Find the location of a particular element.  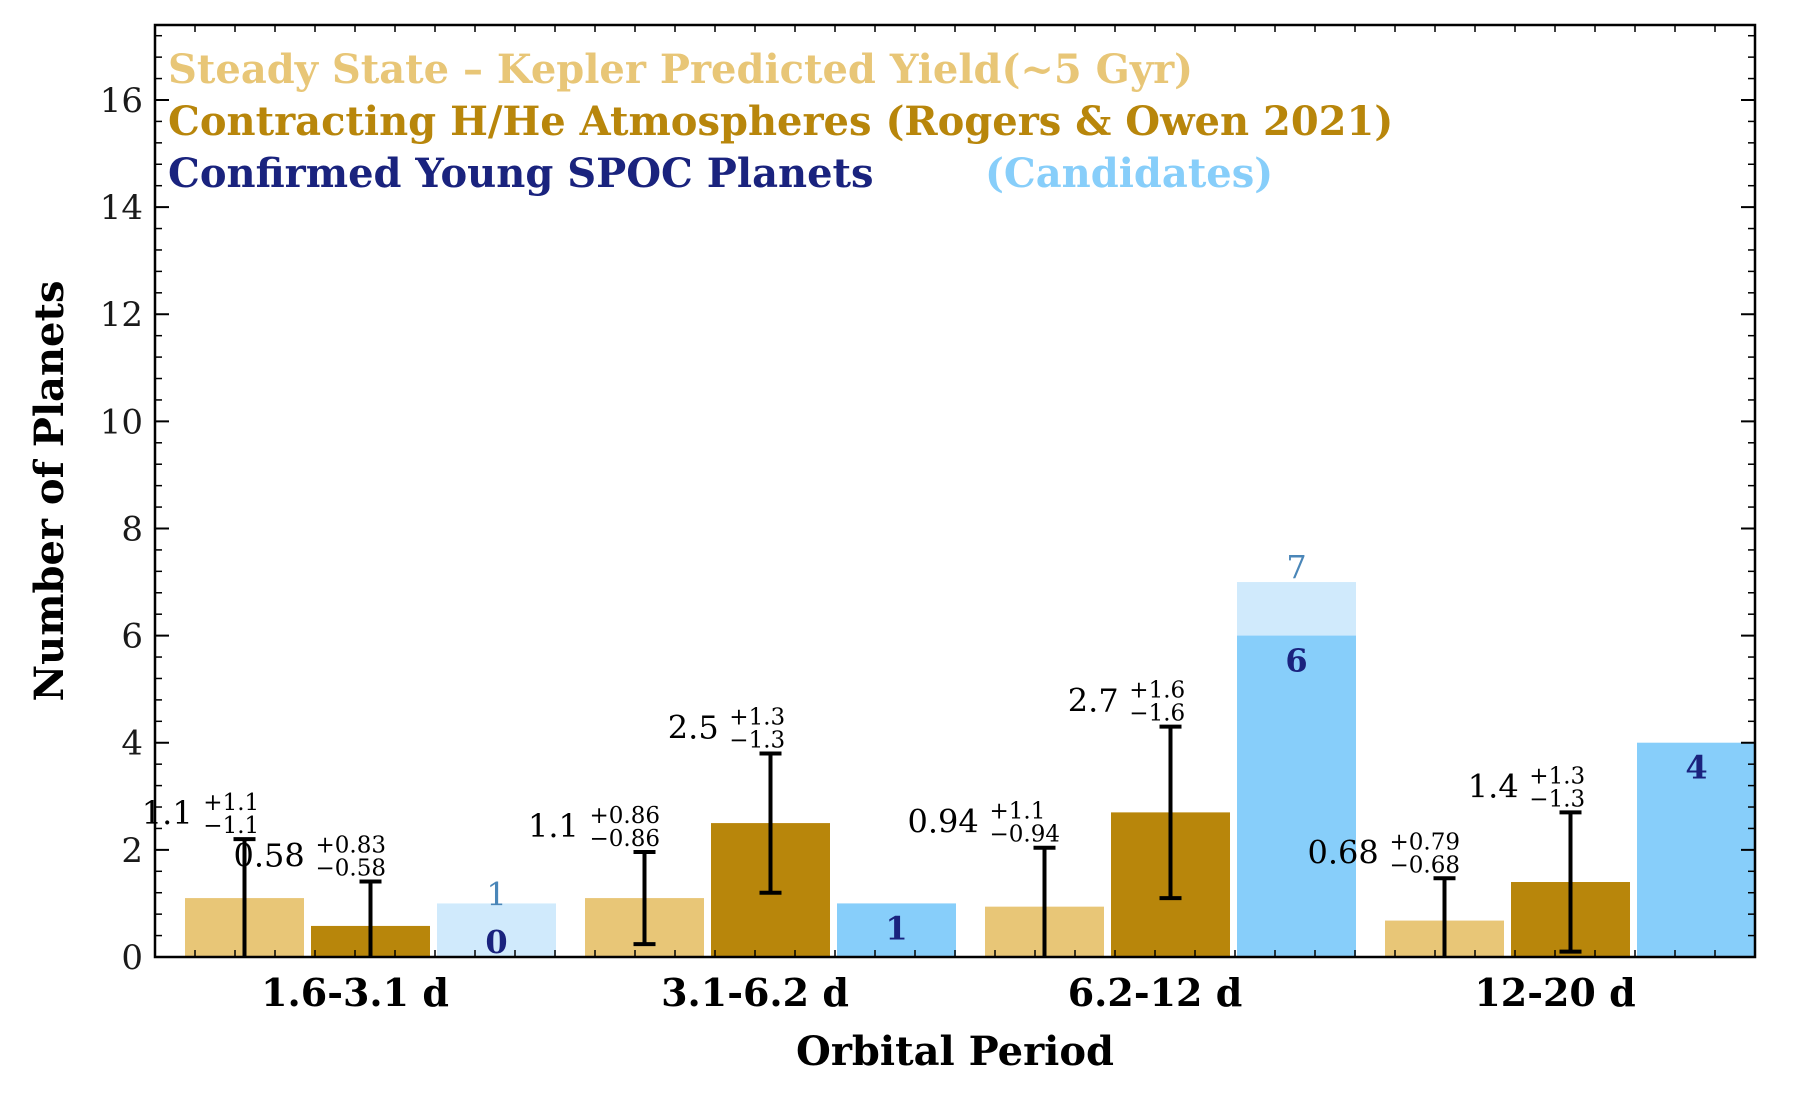

value-label-plus-1-1: +1.3 is located at coordinates (757, 717).